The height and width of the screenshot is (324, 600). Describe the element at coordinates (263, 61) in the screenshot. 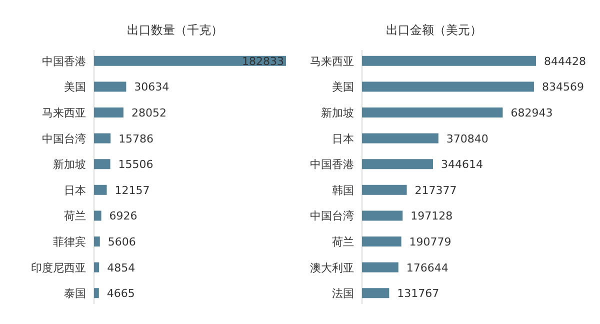

I see `data-label: 182833` at that location.